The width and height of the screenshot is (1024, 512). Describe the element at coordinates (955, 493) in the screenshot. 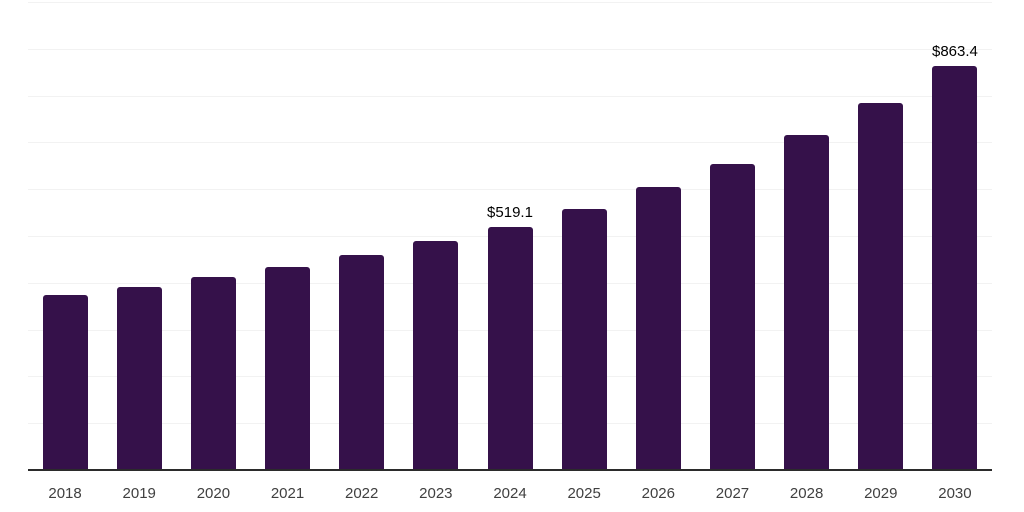

I see `x-tick-label-2030: 2030` at that location.